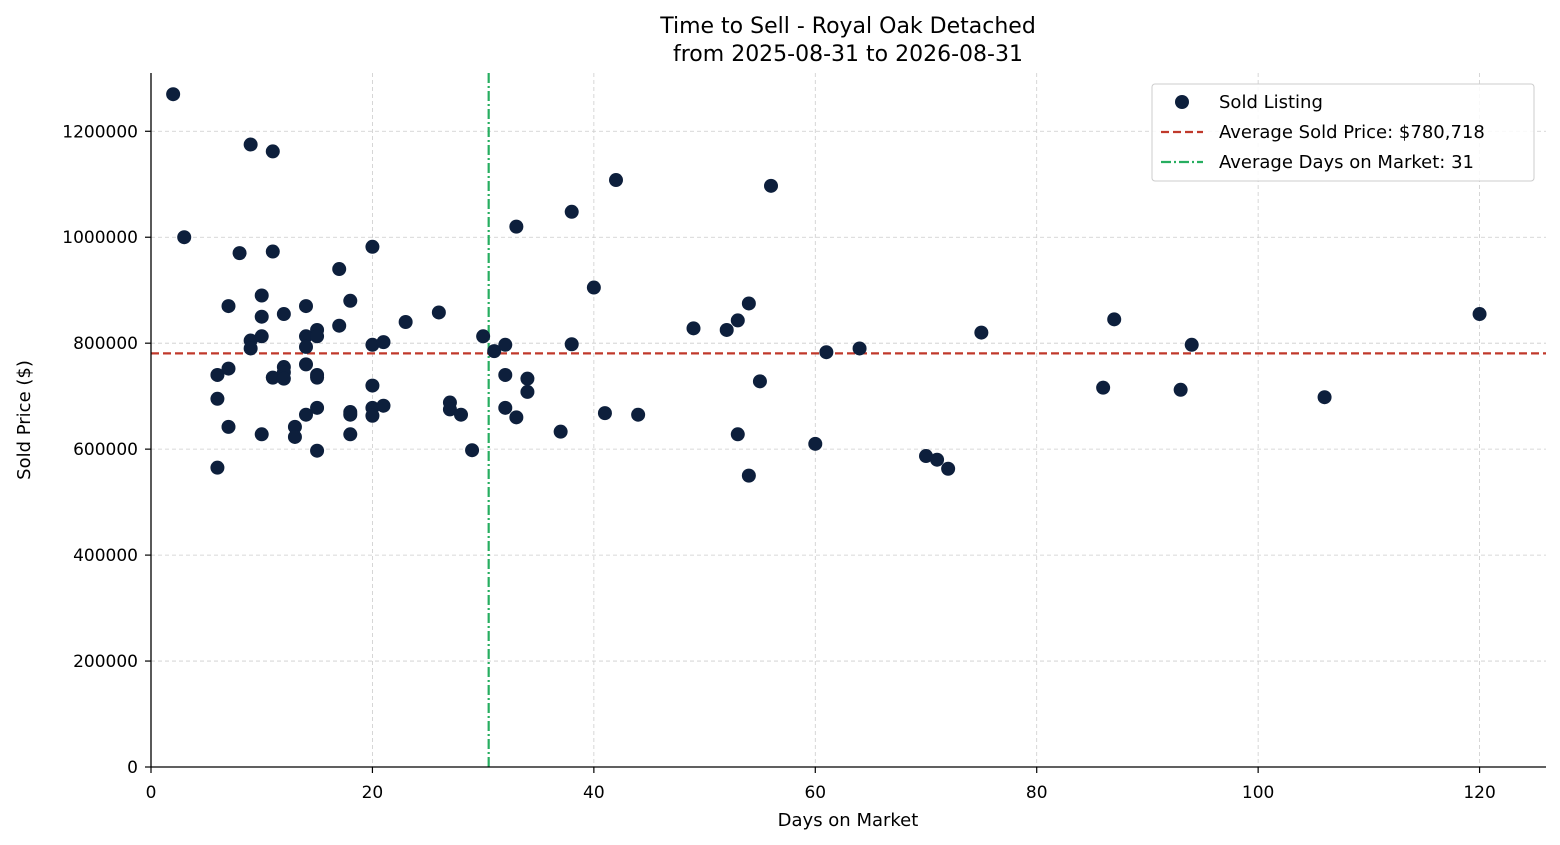  What do you see at coordinates (100, 238) in the screenshot?
I see `y-tick-label: 1000000` at bounding box center [100, 238].